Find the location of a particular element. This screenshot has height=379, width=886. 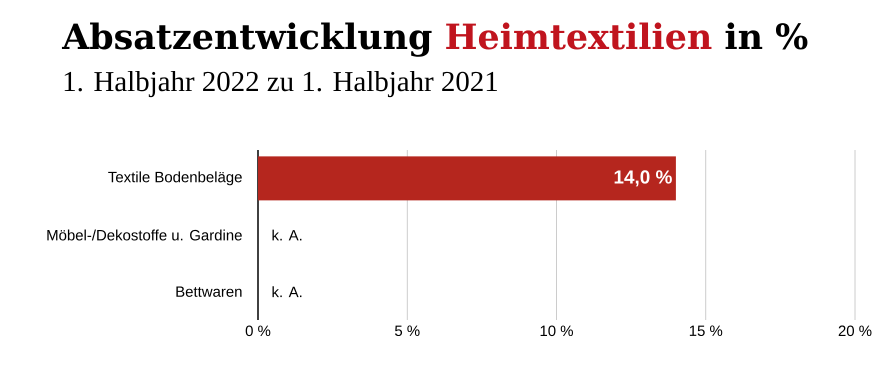

x-tick-label: 5 % is located at coordinates (407, 331).